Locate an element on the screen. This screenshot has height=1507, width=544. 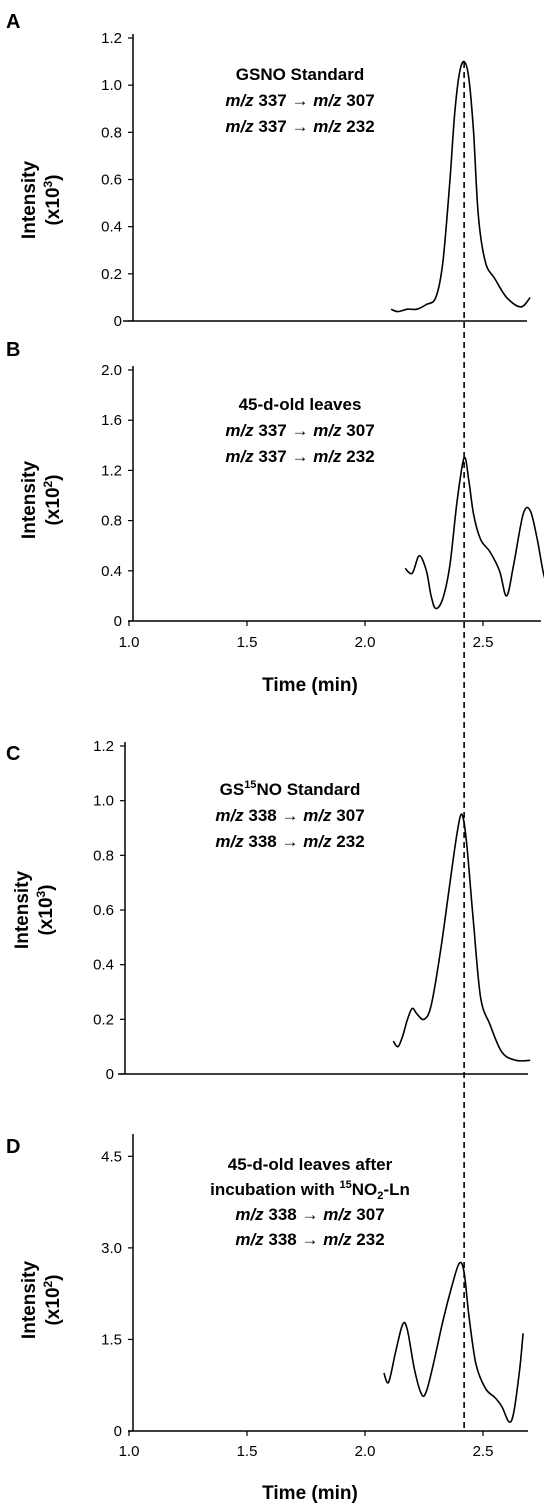
annotation-line: 45-d-old leaves after is located at coordinates (310, 1164).